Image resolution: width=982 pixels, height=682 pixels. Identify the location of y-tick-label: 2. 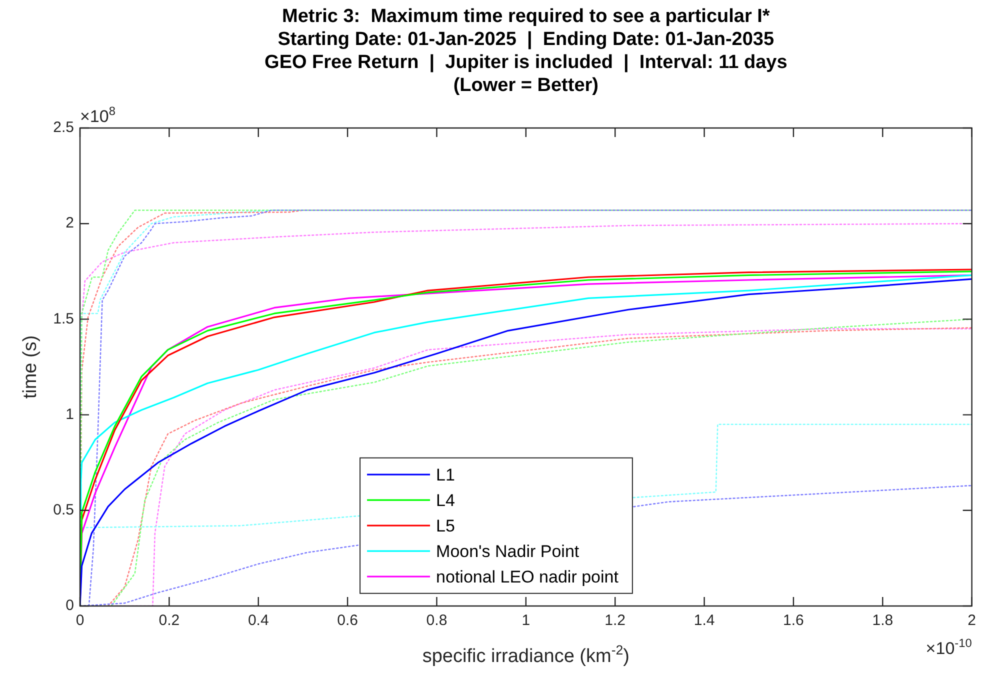
(70, 223).